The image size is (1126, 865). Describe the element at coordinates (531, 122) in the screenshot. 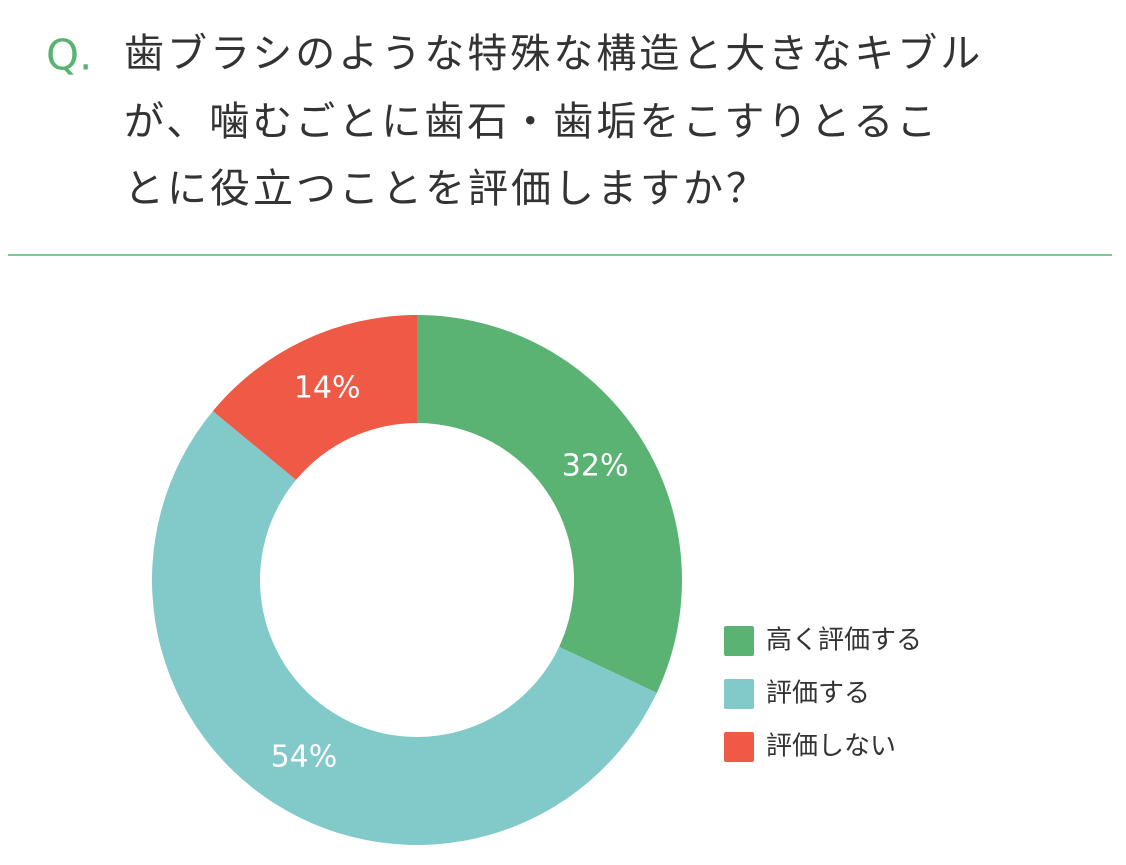

I see `title-line: が、噛むごとに歯石・歯垢をこすりとるこ` at that location.